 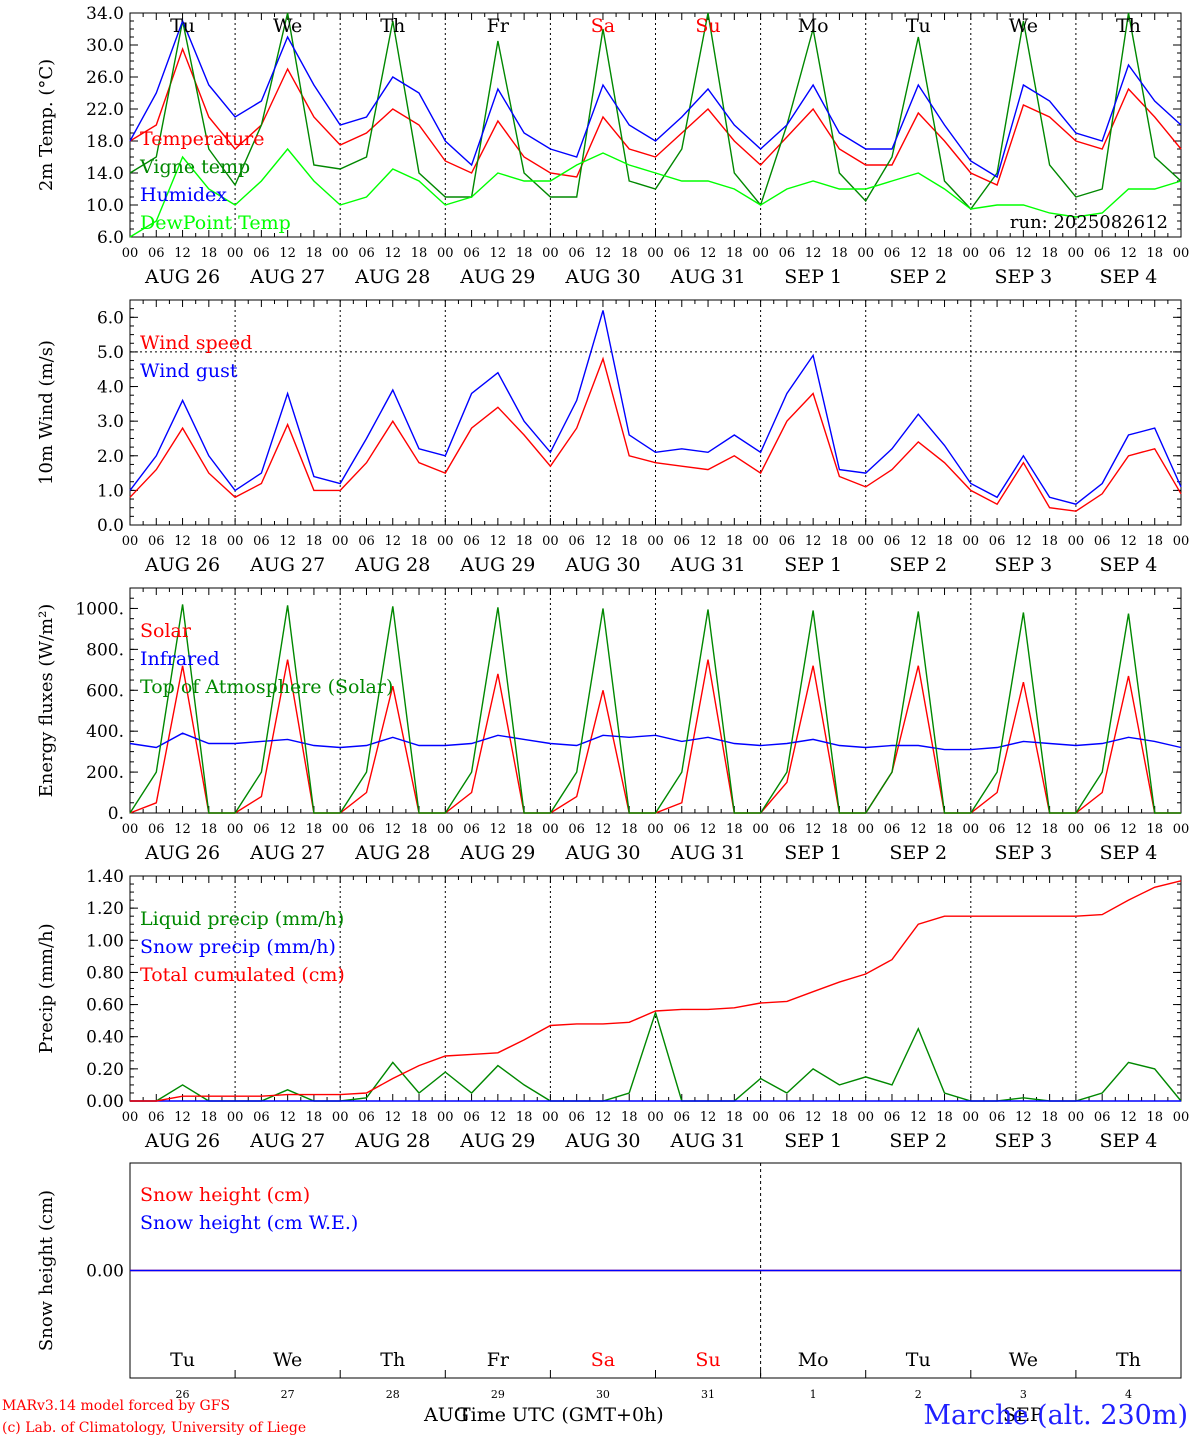 I want to click on y-tick-label: 1.40, so click(x=105, y=877).